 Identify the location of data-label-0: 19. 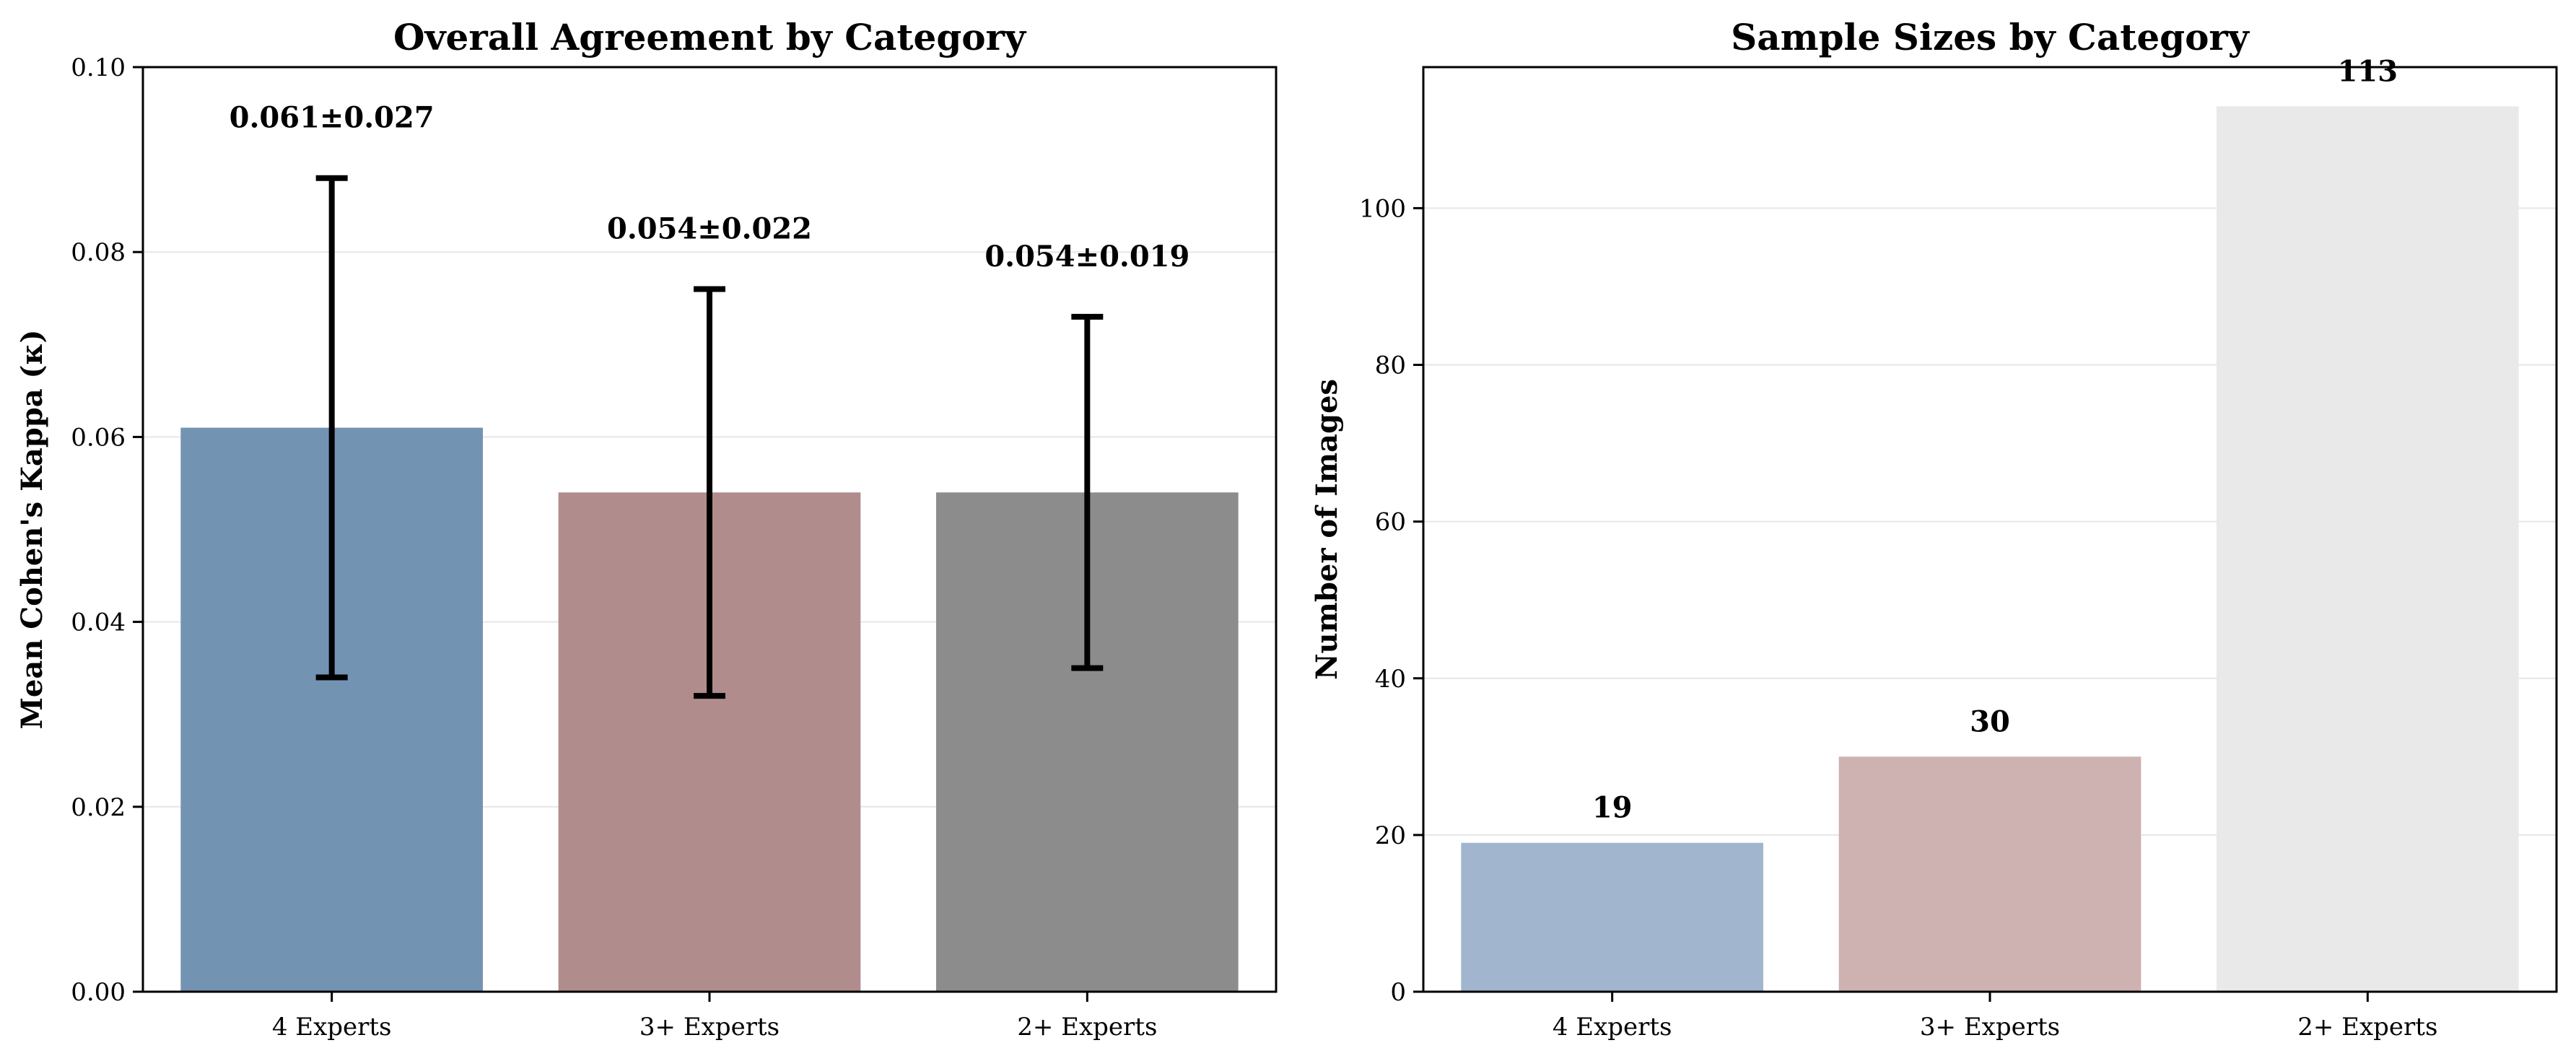
(1612, 808).